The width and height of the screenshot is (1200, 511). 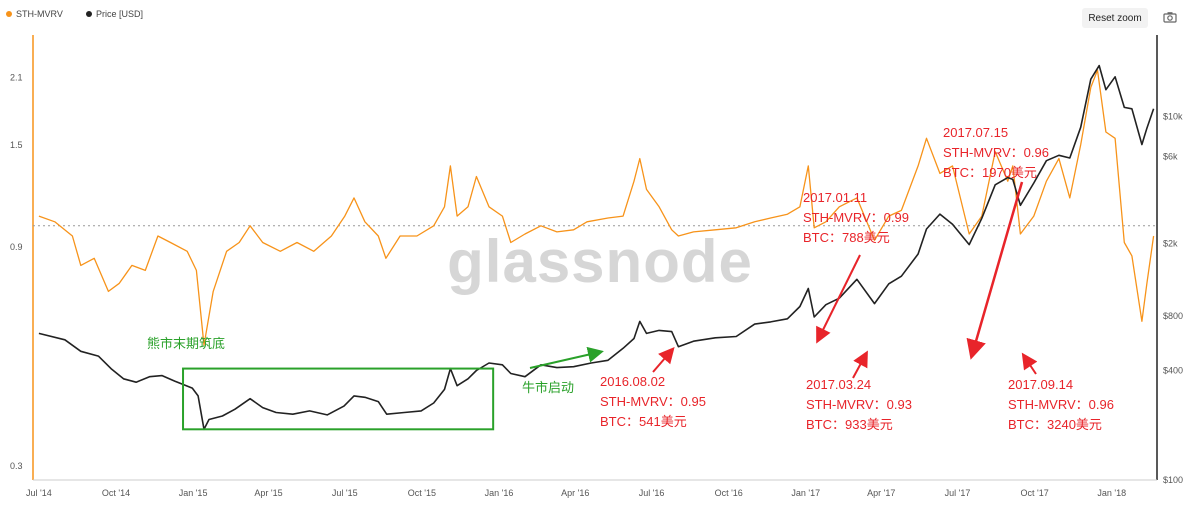 What do you see at coordinates (859, 404) in the screenshot?
I see `annotation-a5-line-1: STH-MVRV：0.93` at bounding box center [859, 404].